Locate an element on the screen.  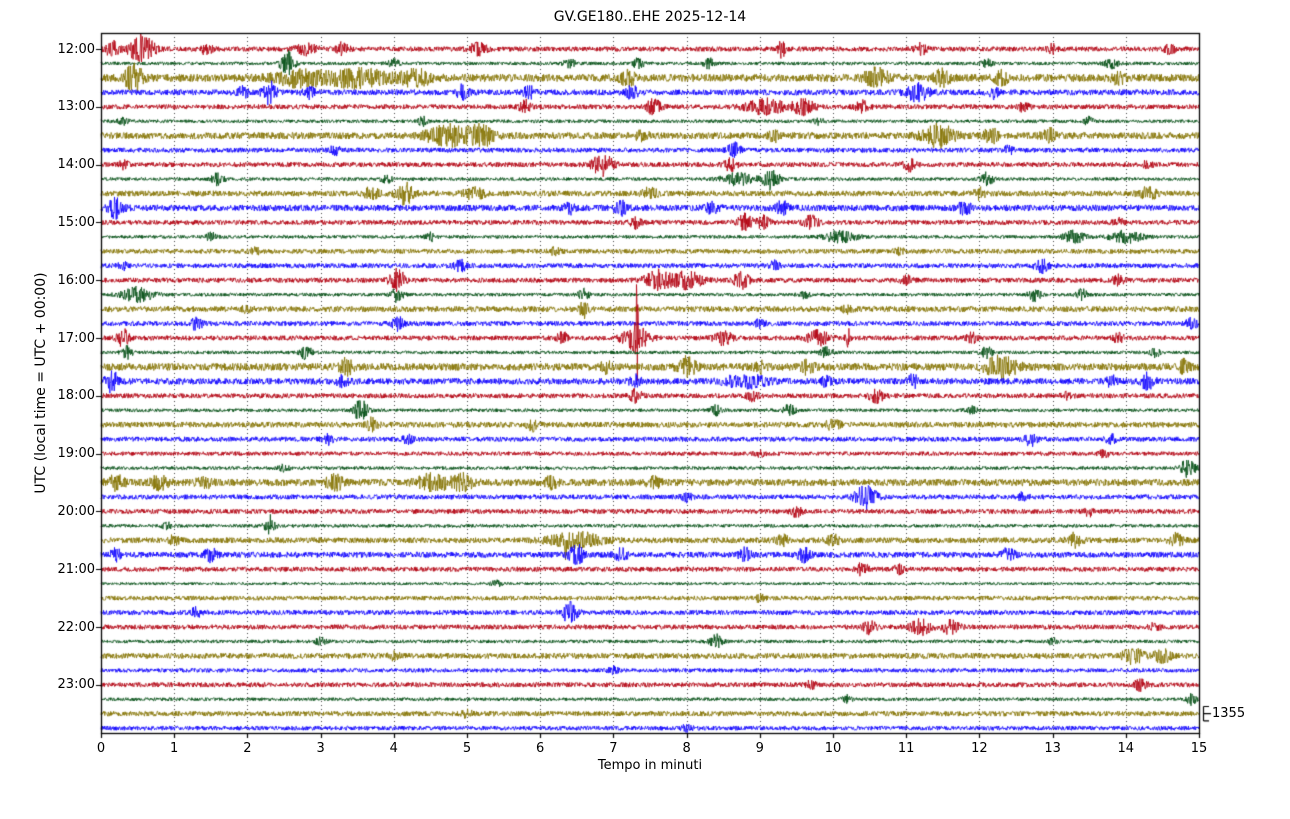
y-tick-label: 23:00 is located at coordinates (76, 685).